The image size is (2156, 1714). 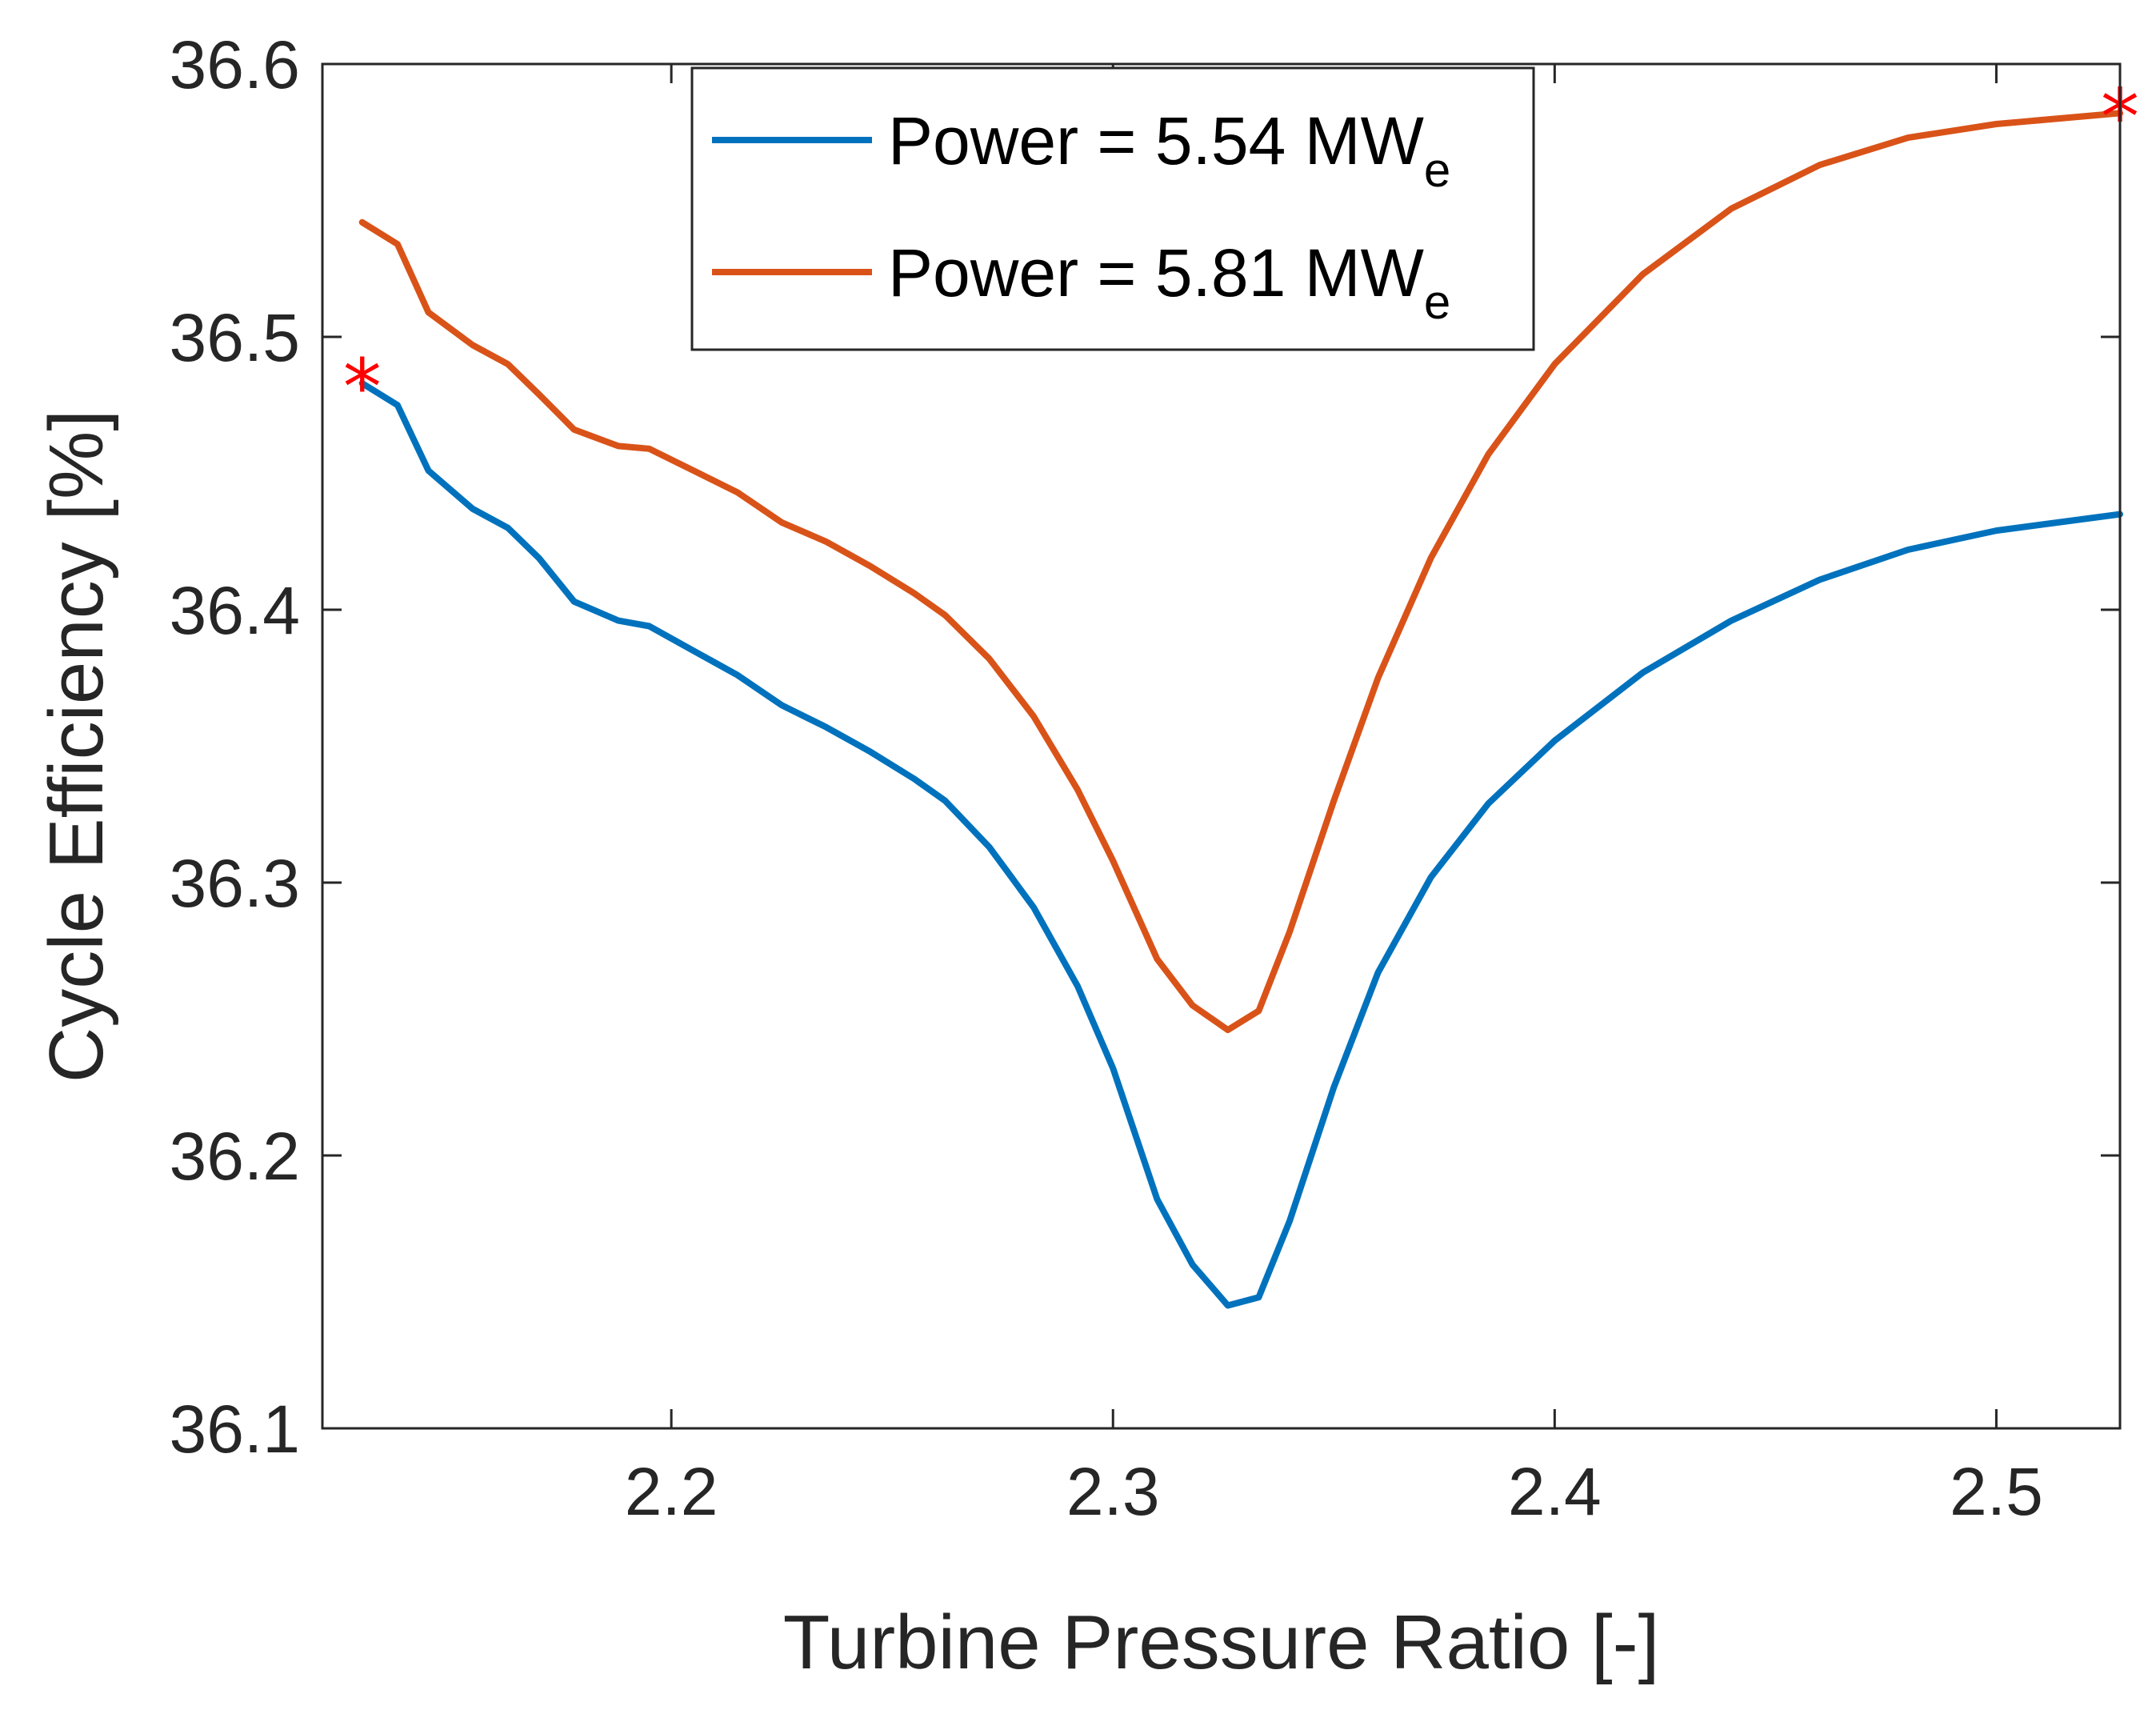 What do you see at coordinates (235, 1156) in the screenshot?
I see `y-tick-label: 36.2` at bounding box center [235, 1156].